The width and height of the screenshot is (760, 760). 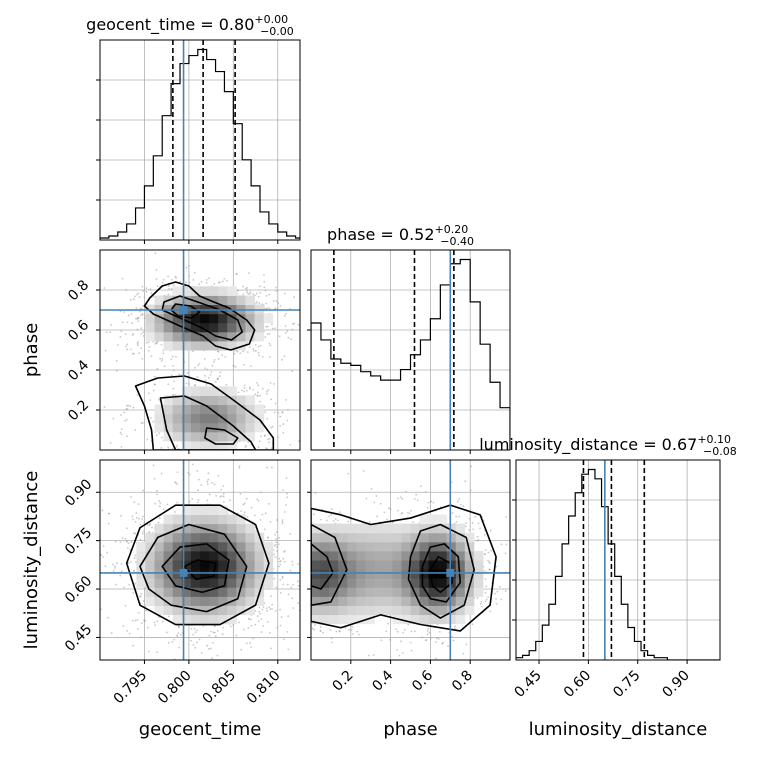 What do you see at coordinates (277, 31) in the screenshot?
I see `title-lower: −0.00` at bounding box center [277, 31].